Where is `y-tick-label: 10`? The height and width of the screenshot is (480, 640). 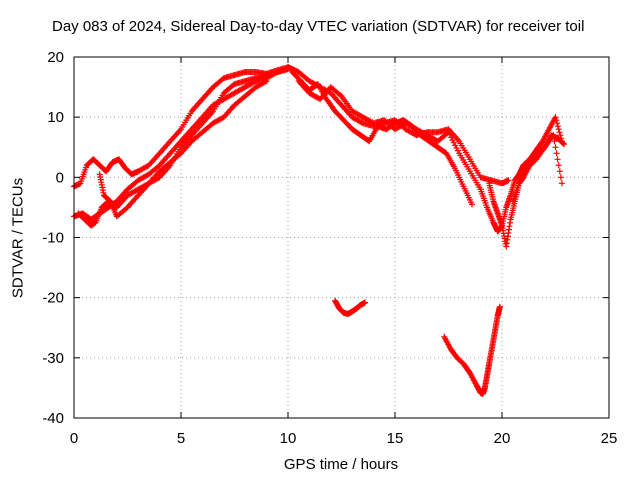 y-tick-label: 10 is located at coordinates (55, 117).